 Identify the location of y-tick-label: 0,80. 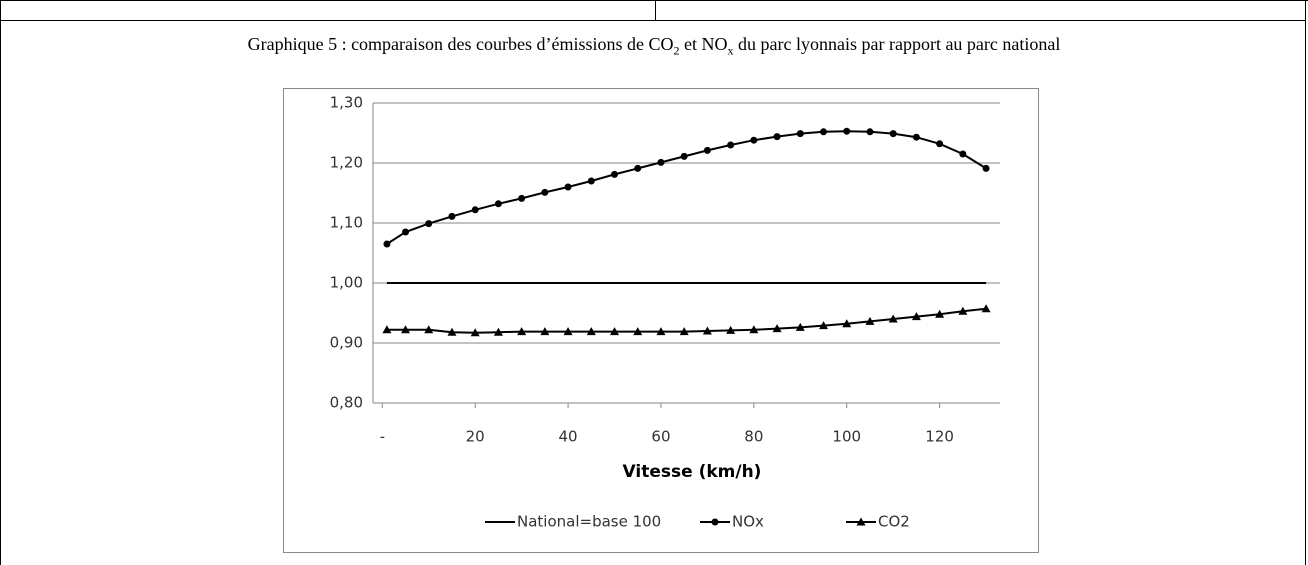
(346, 403).